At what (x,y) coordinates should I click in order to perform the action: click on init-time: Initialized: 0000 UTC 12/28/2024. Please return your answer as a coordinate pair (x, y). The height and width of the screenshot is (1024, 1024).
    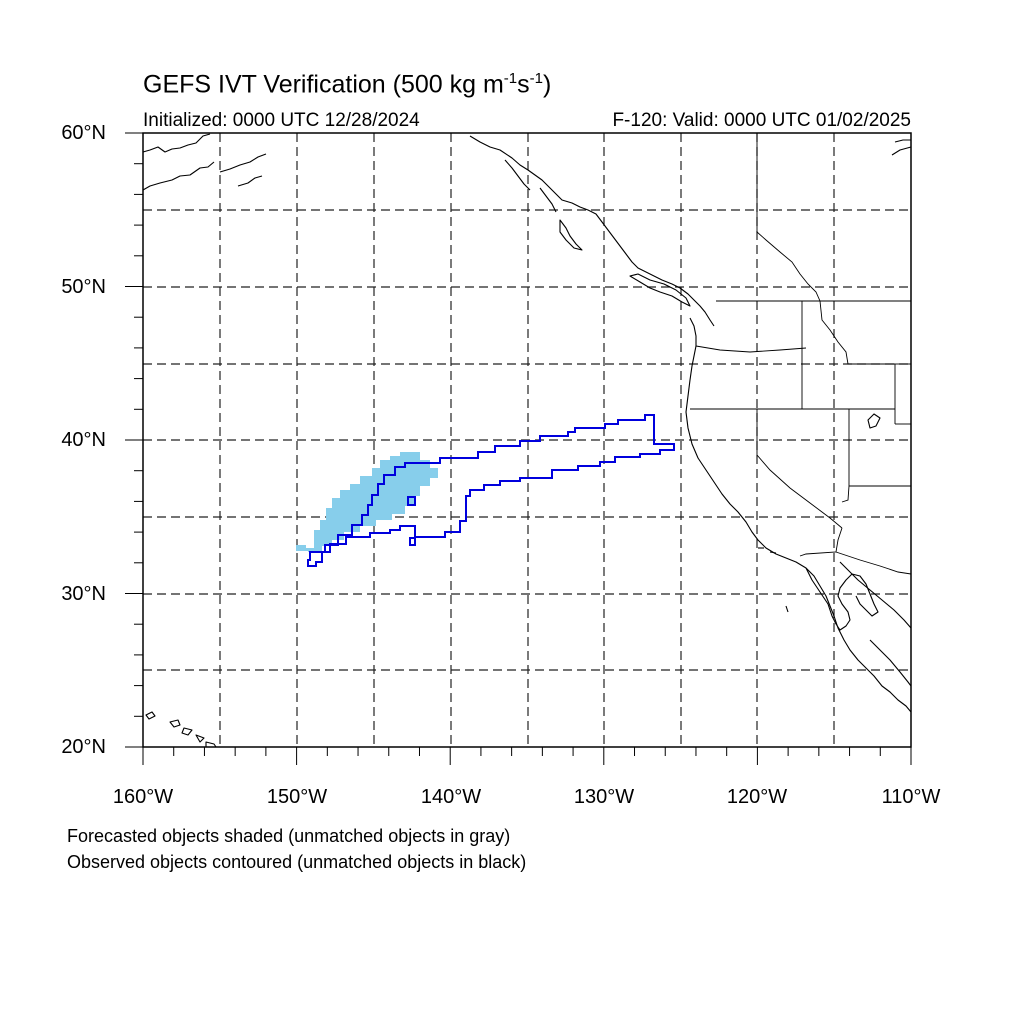
    Looking at the image, I should click on (281, 120).